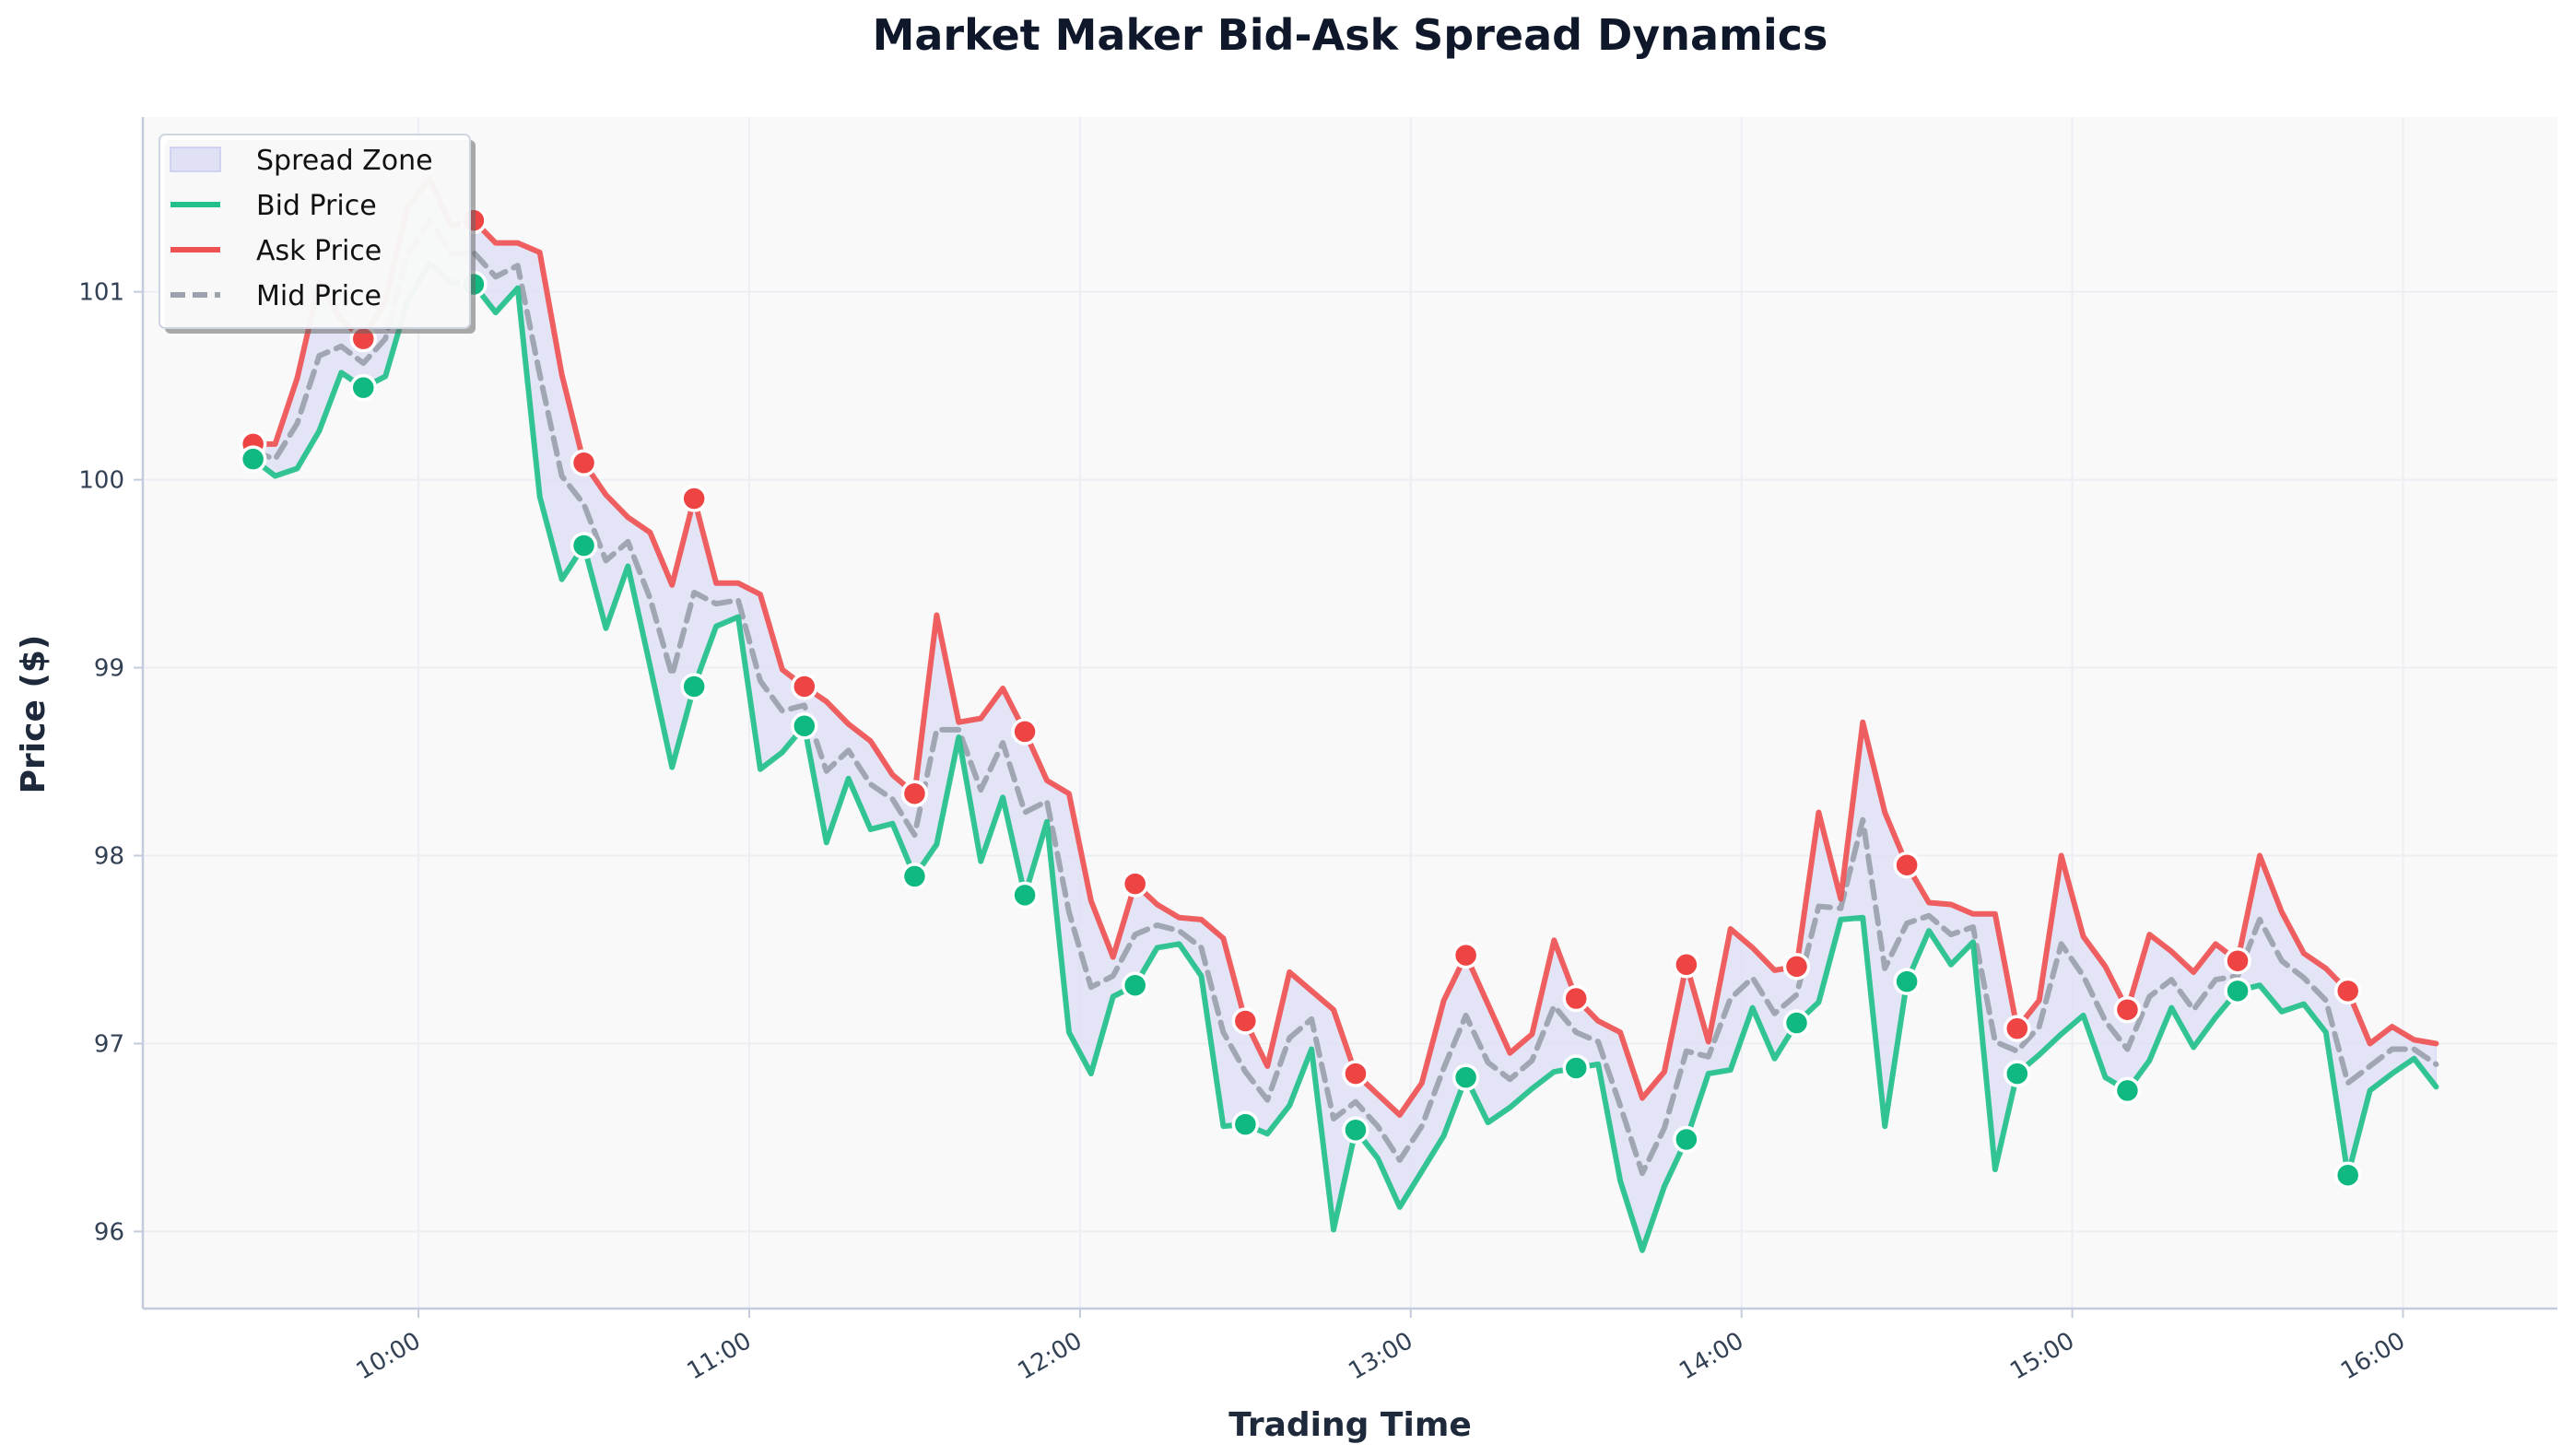 This screenshot has width=2562, height=1456. What do you see at coordinates (101, 481) in the screenshot?
I see `y-tick-label: 100` at bounding box center [101, 481].